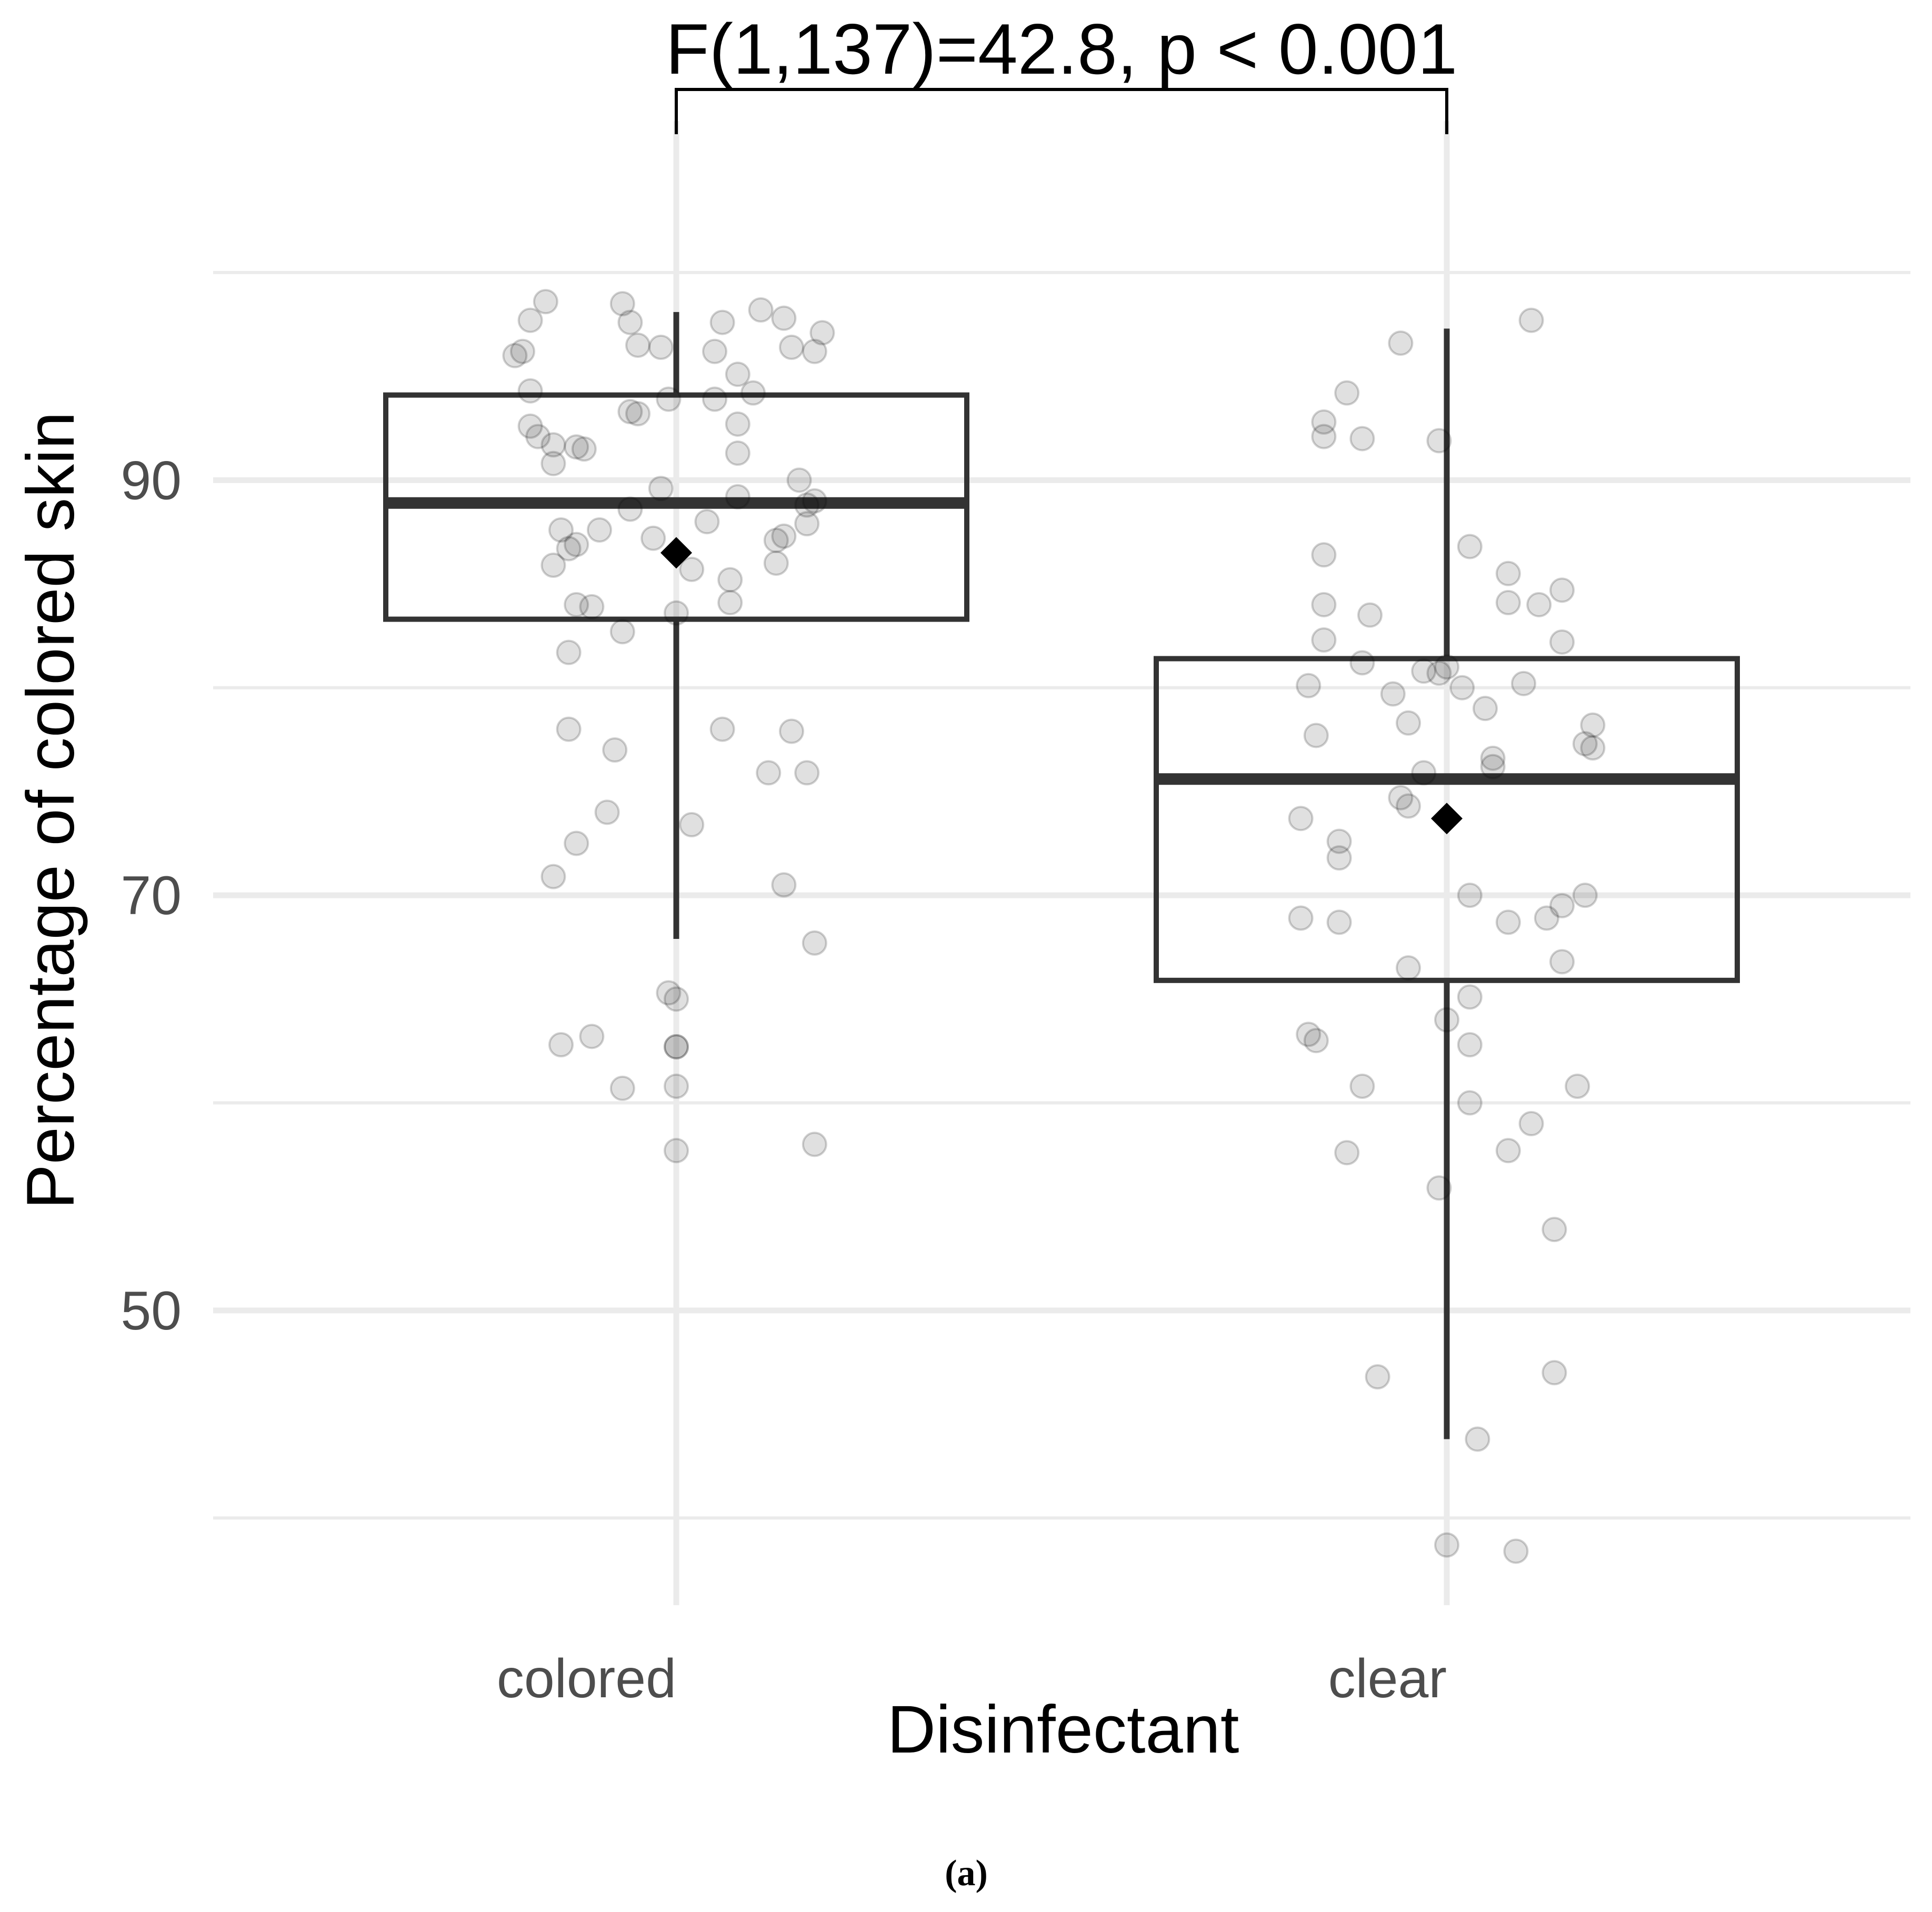 The width and height of the screenshot is (1932, 1912). What do you see at coordinates (966, 1873) in the screenshot?
I see `figure-caption: (a)` at bounding box center [966, 1873].